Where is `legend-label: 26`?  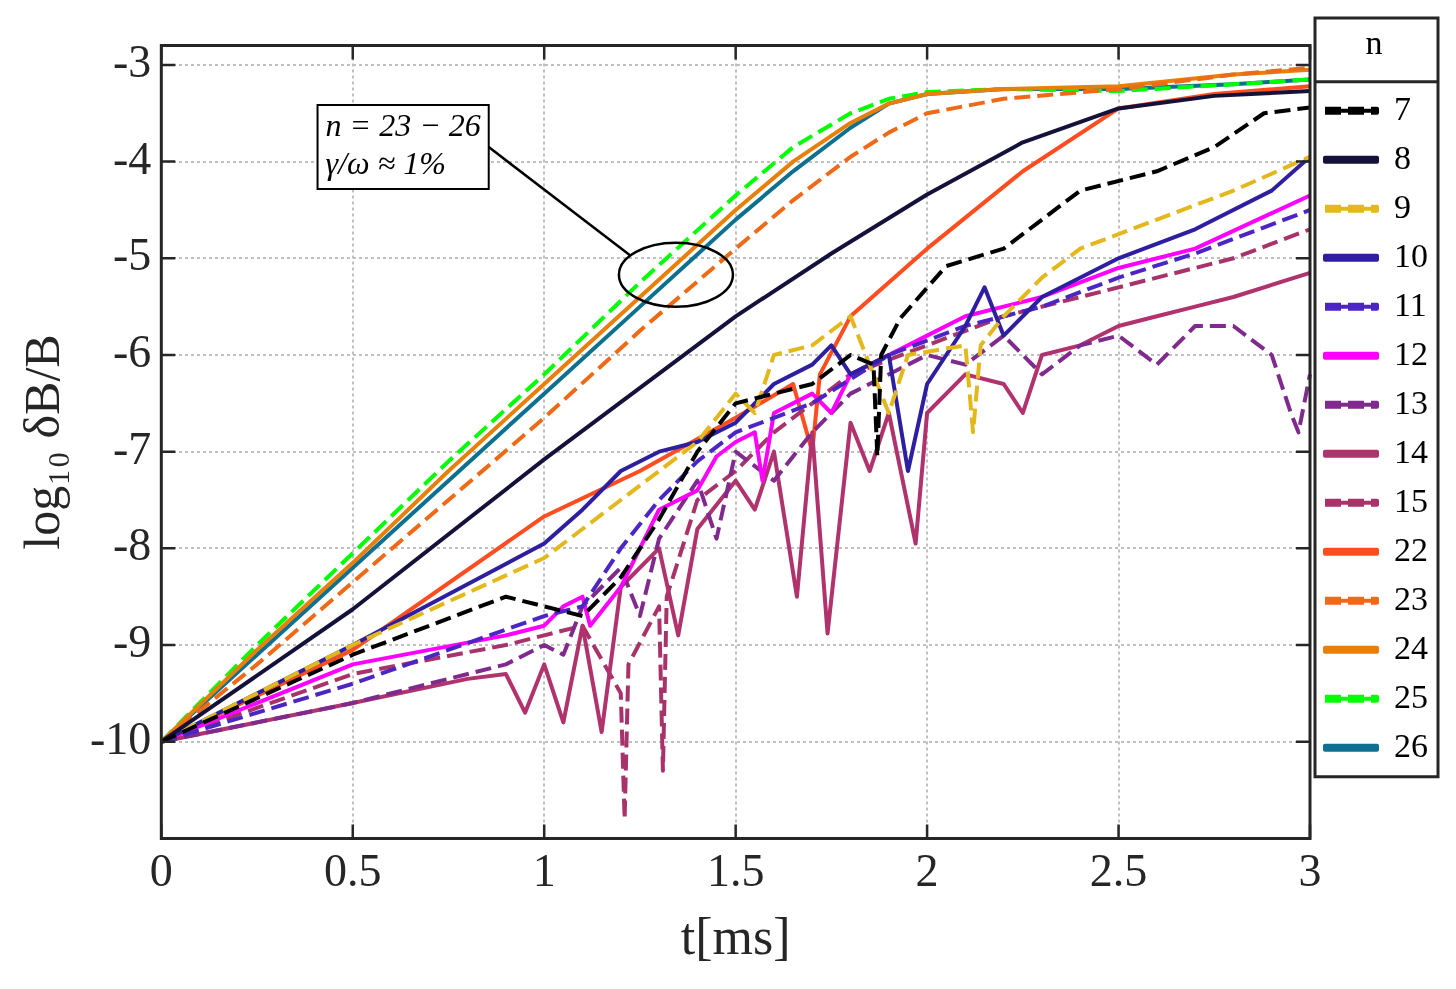 legend-label: 26 is located at coordinates (1411, 745).